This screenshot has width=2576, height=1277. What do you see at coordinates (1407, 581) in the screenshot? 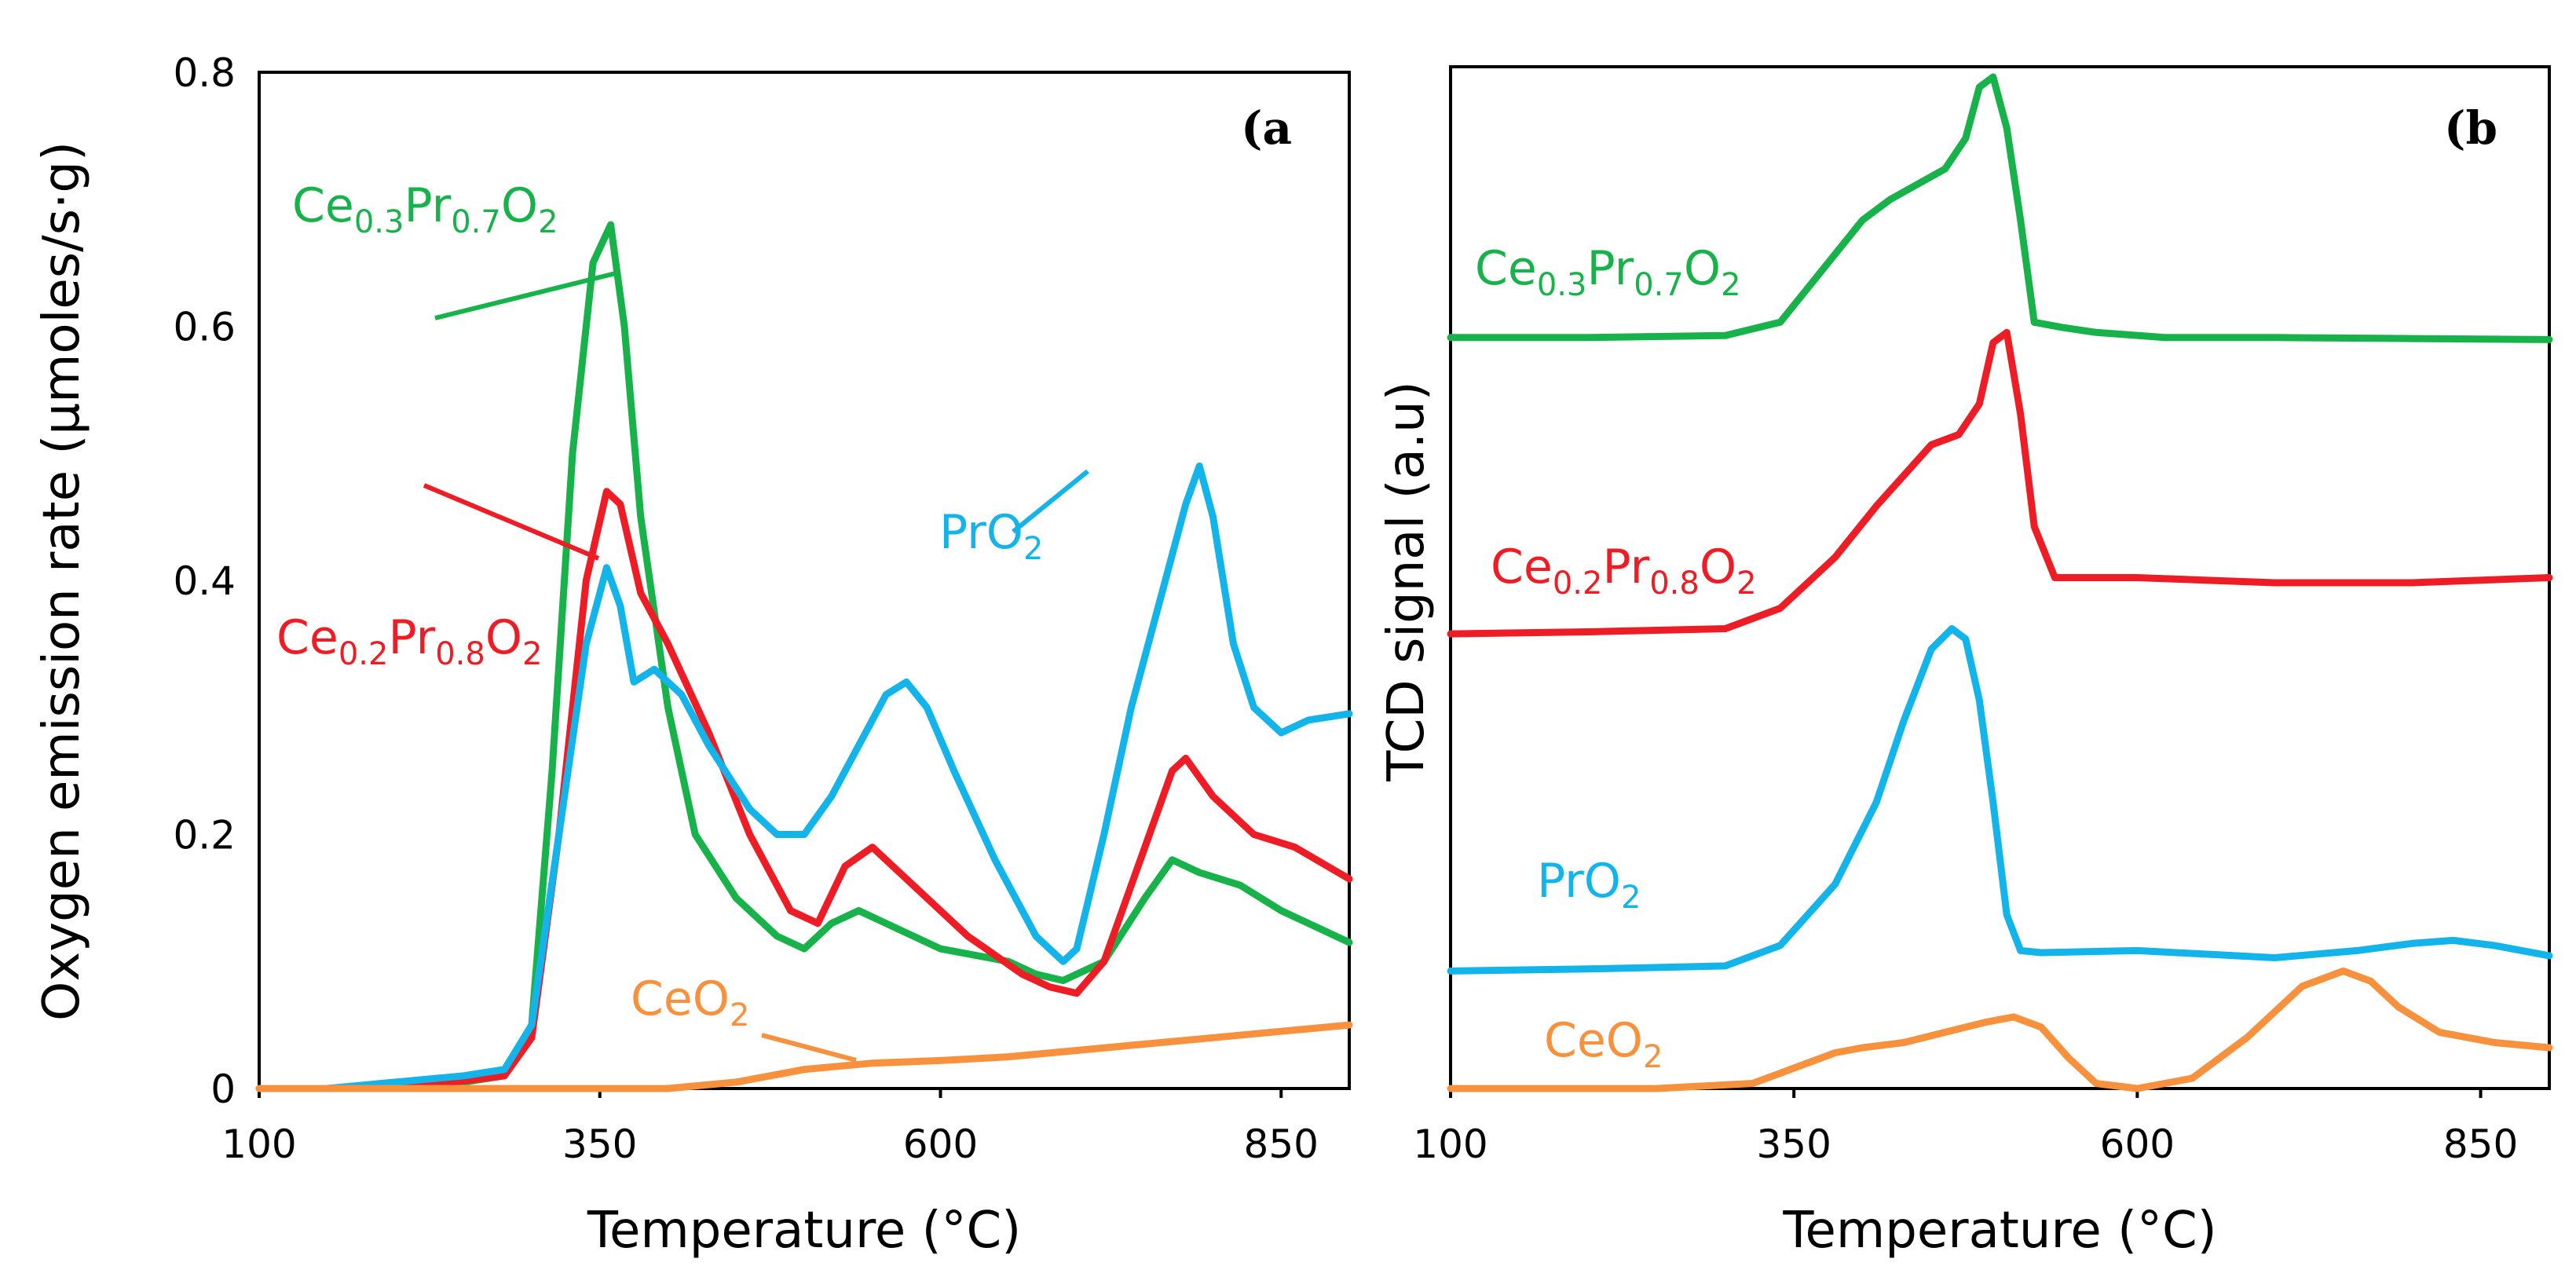
I see `y-axis-title: TCD signal (a.u)` at bounding box center [1407, 581].